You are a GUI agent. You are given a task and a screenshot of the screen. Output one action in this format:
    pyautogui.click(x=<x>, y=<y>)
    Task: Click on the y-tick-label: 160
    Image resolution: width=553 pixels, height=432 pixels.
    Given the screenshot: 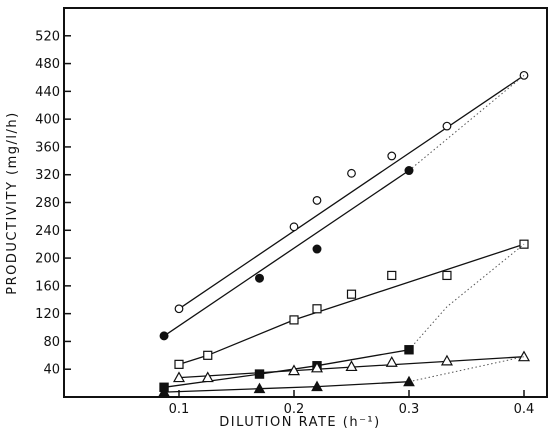 What is the action you would take?
    pyautogui.click(x=47, y=286)
    